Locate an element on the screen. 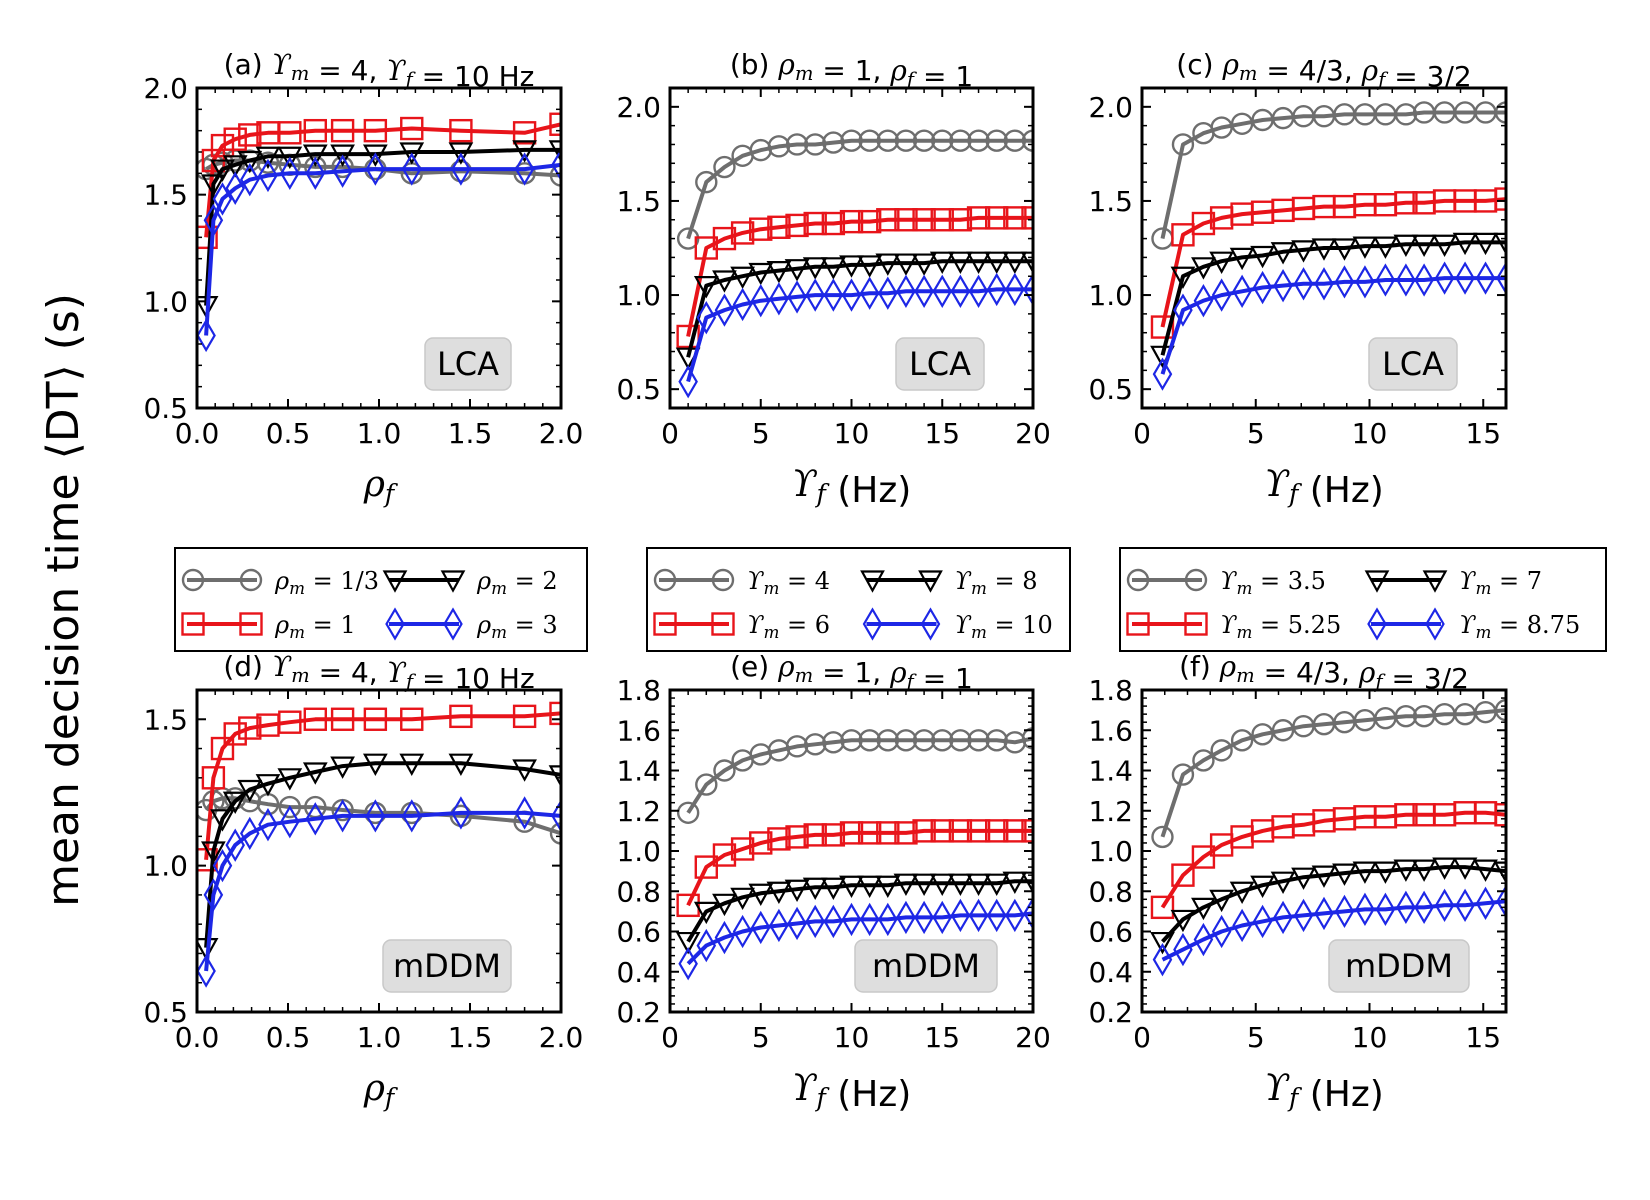 This screenshot has width=1650, height=1200. y-tick-label: 0.5 is located at coordinates (165, 1012).